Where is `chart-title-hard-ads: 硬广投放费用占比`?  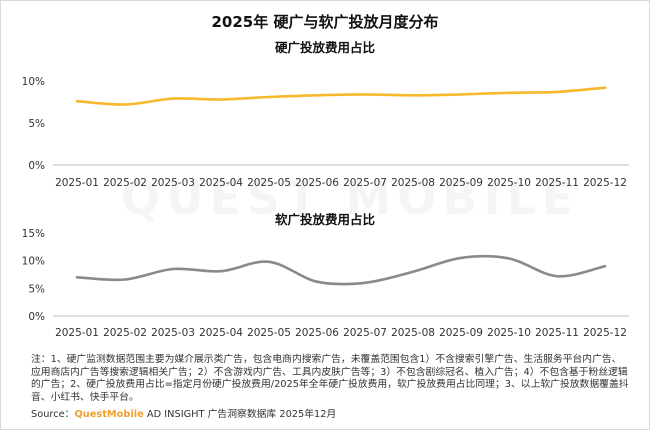 chart-title-hard-ads: 硬广投放费用占比 is located at coordinates (324, 47).